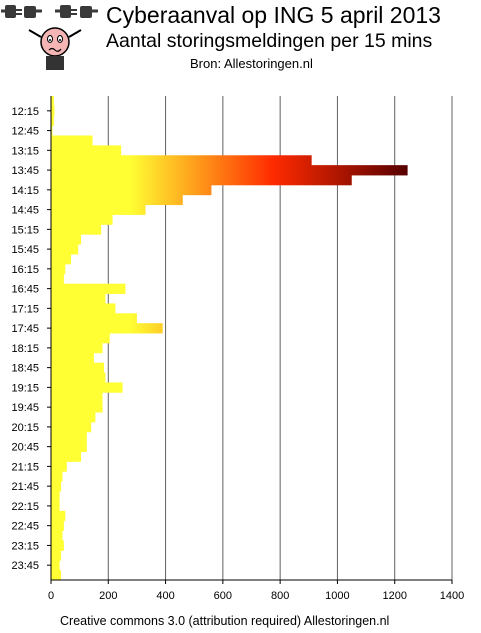 The width and height of the screenshot is (481, 633). What do you see at coordinates (25, 507) in the screenshot?
I see `y-tick-label: 22:15` at bounding box center [25, 507].